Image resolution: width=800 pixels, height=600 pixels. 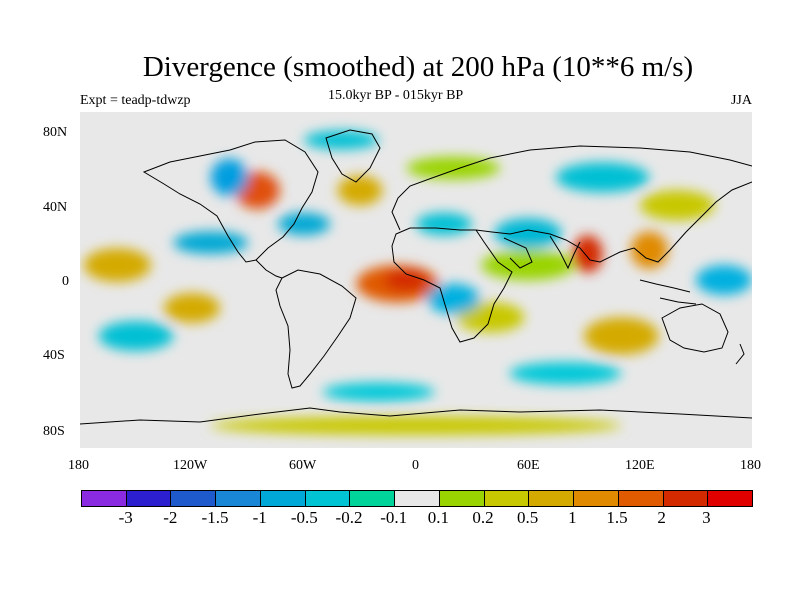 What do you see at coordinates (54, 431) in the screenshot?
I see `lat-tick-80s: 80S` at bounding box center [54, 431].